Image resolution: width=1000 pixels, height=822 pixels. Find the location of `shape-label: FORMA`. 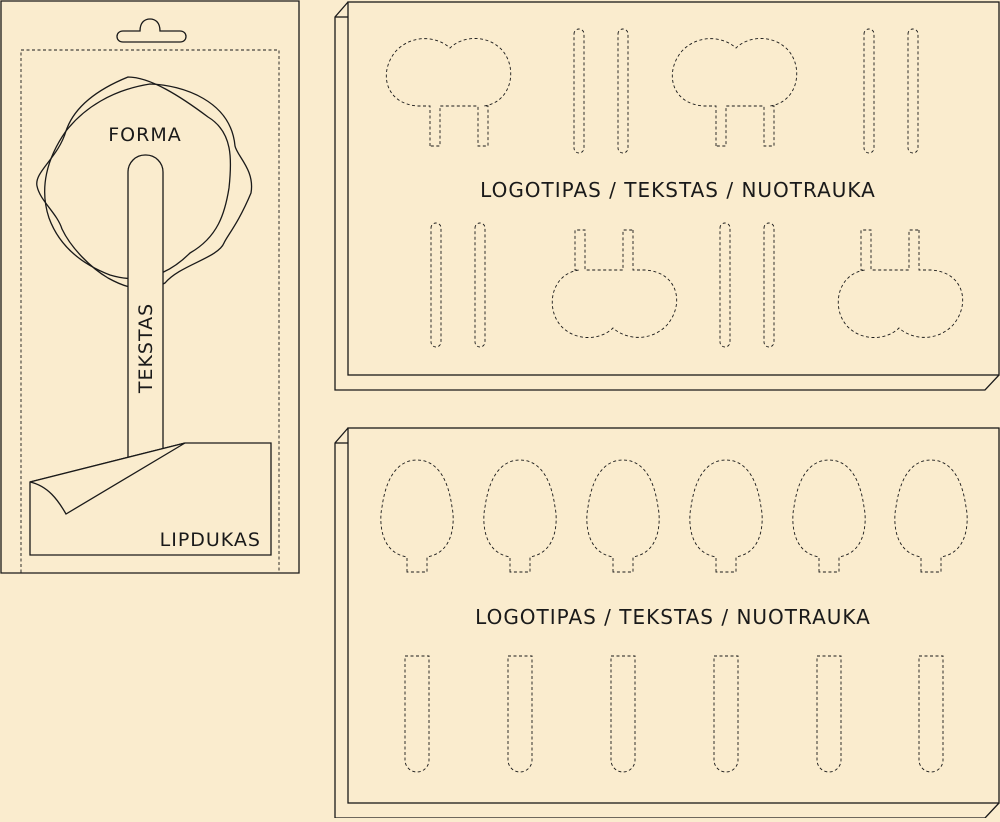

shape-label: FORMA is located at coordinates (144, 135).